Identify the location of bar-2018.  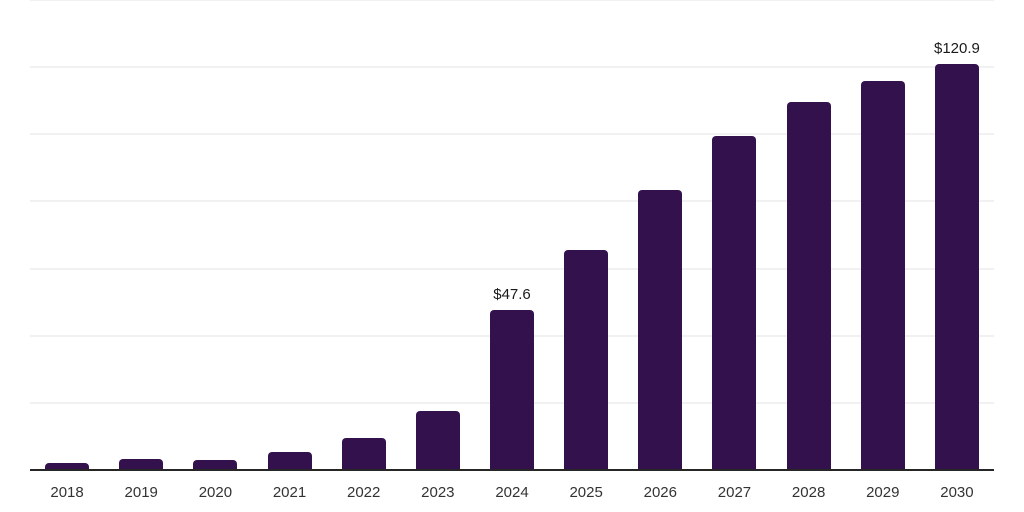
(67, 466).